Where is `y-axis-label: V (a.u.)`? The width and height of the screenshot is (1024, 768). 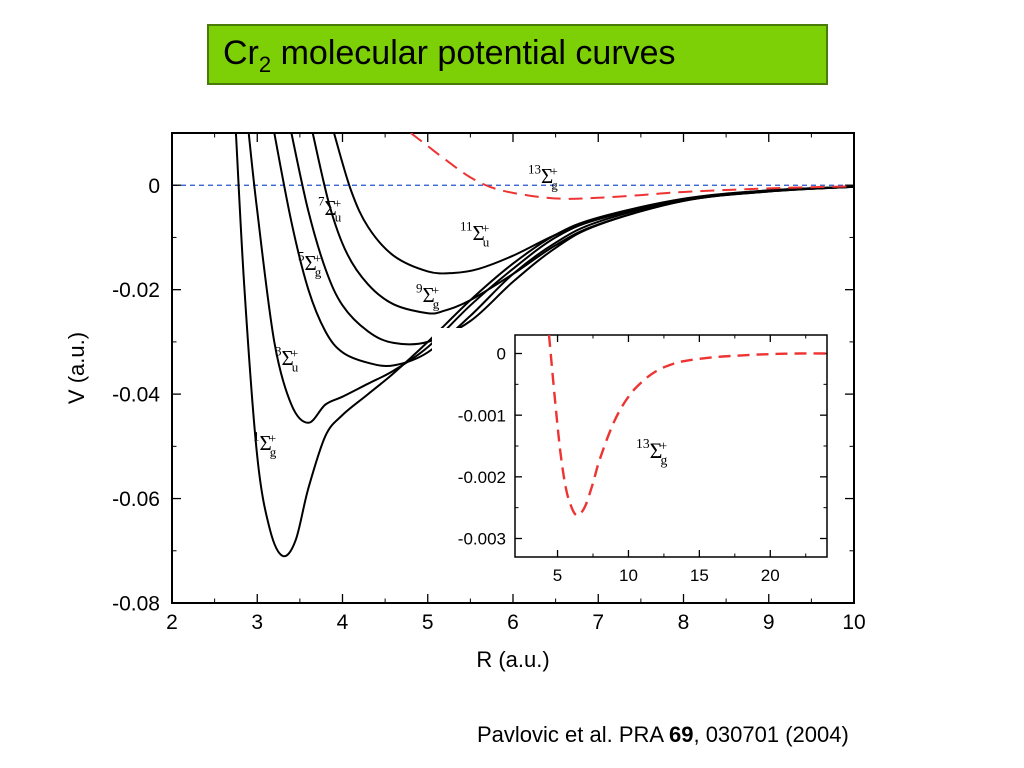
y-axis-label: V (a.u.) is located at coordinates (76, 368).